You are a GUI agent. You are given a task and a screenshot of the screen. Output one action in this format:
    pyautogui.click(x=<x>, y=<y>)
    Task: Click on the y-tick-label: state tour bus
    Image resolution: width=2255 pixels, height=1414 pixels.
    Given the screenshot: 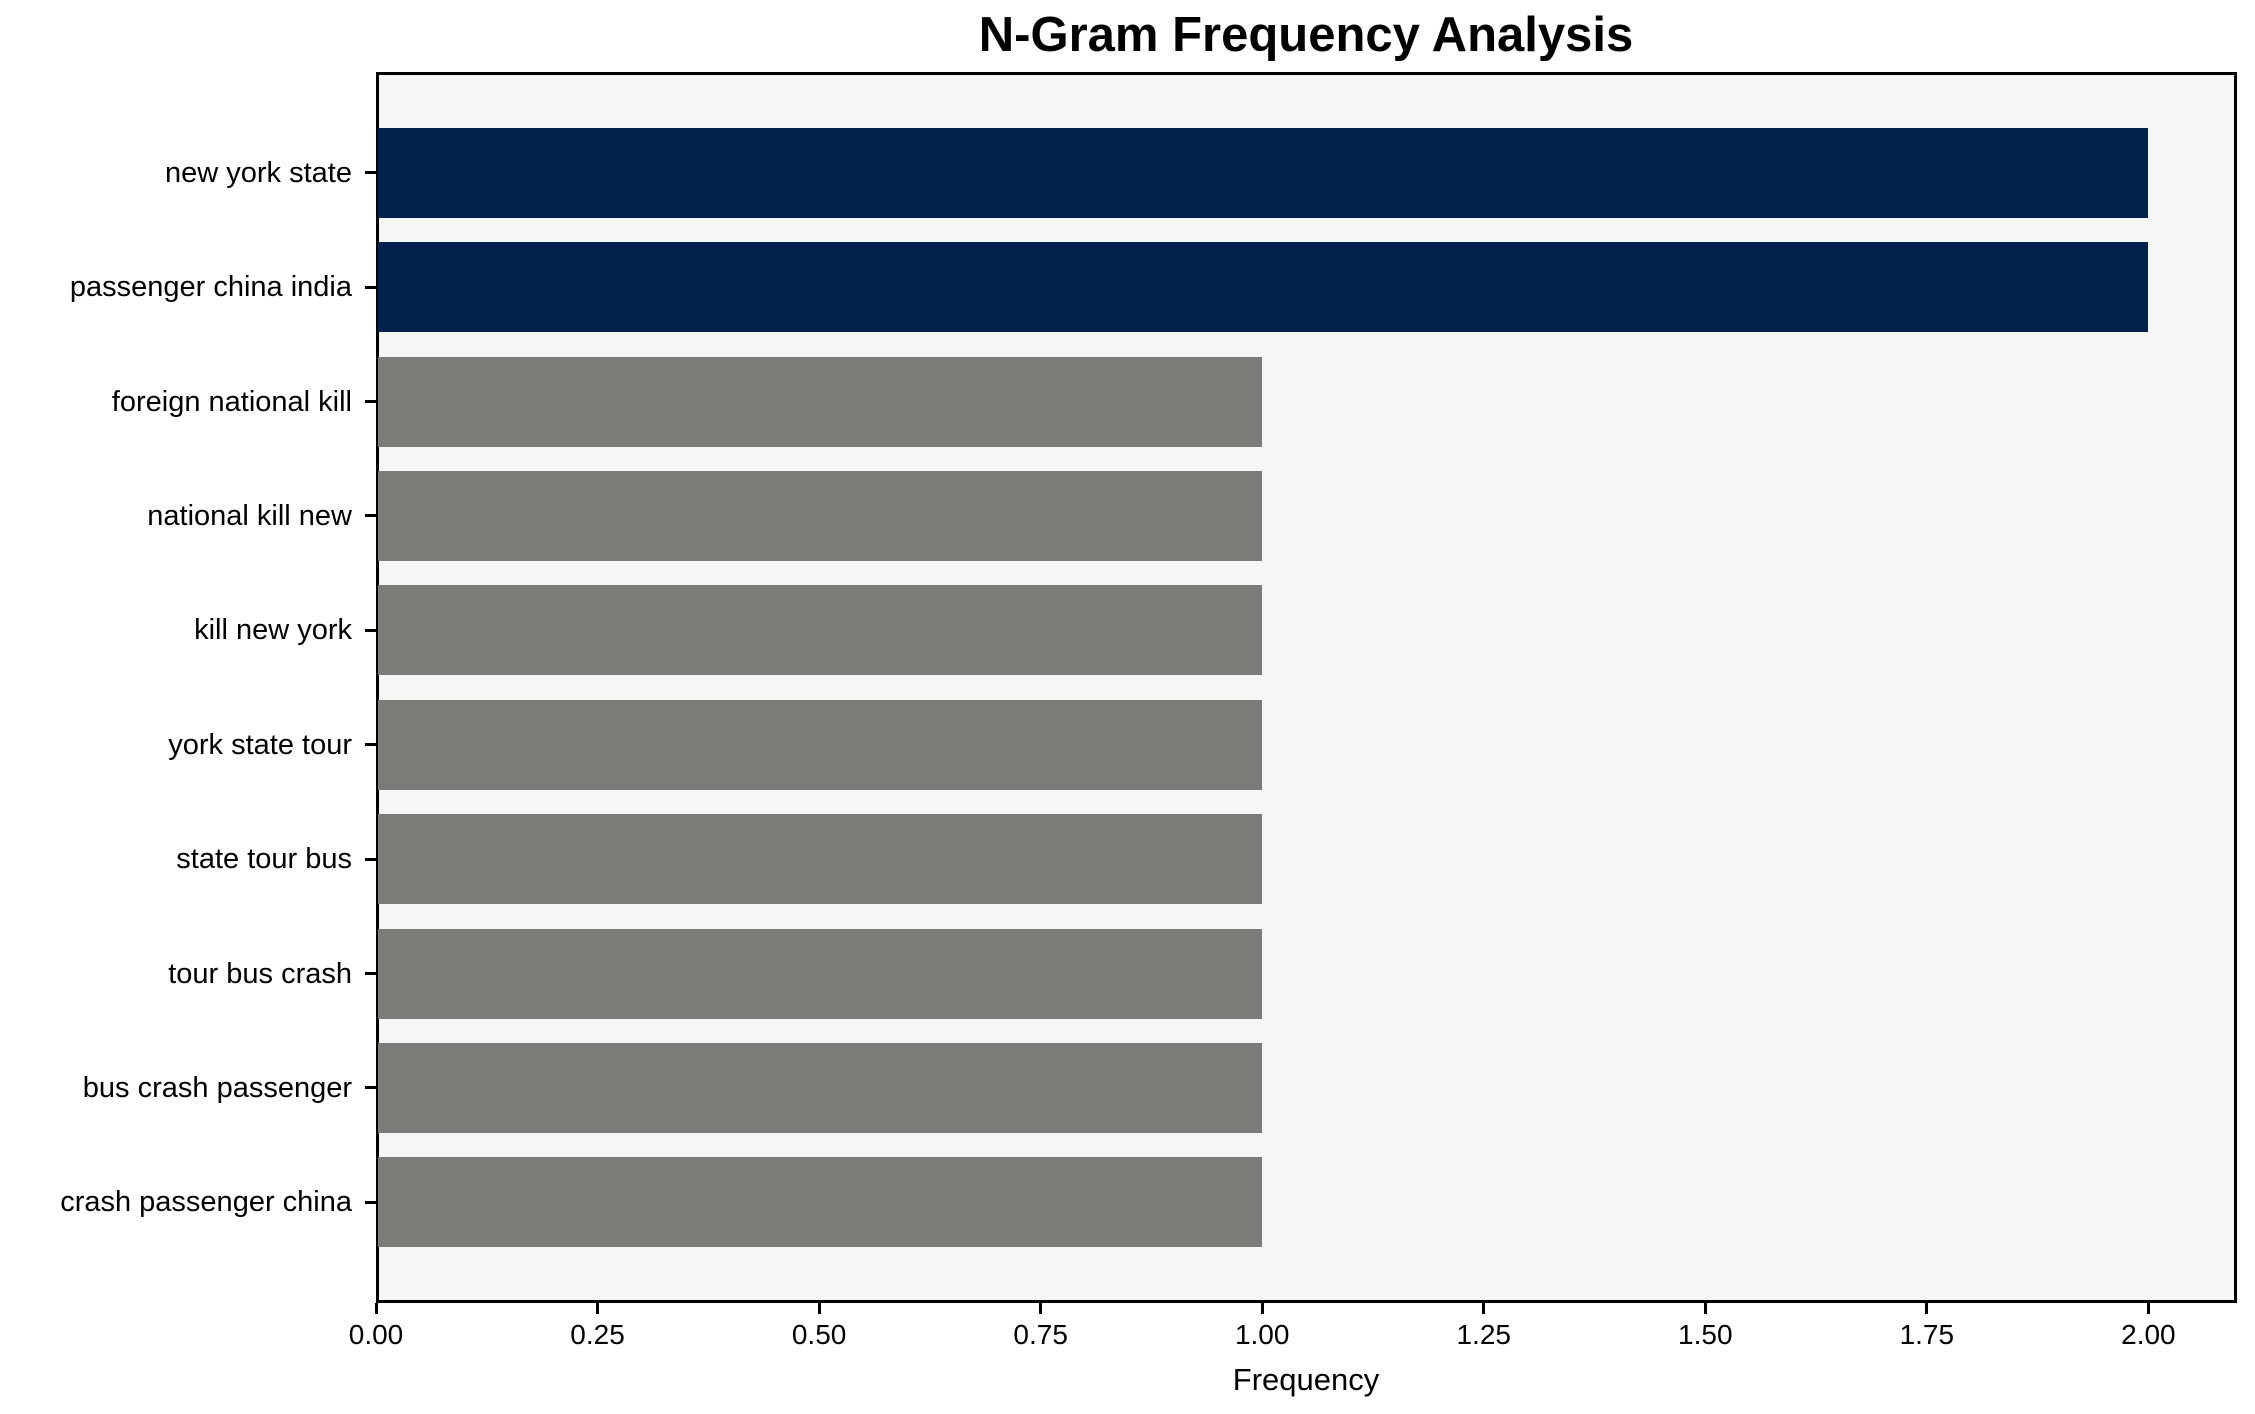 What is the action you would take?
    pyautogui.click(x=264, y=859)
    